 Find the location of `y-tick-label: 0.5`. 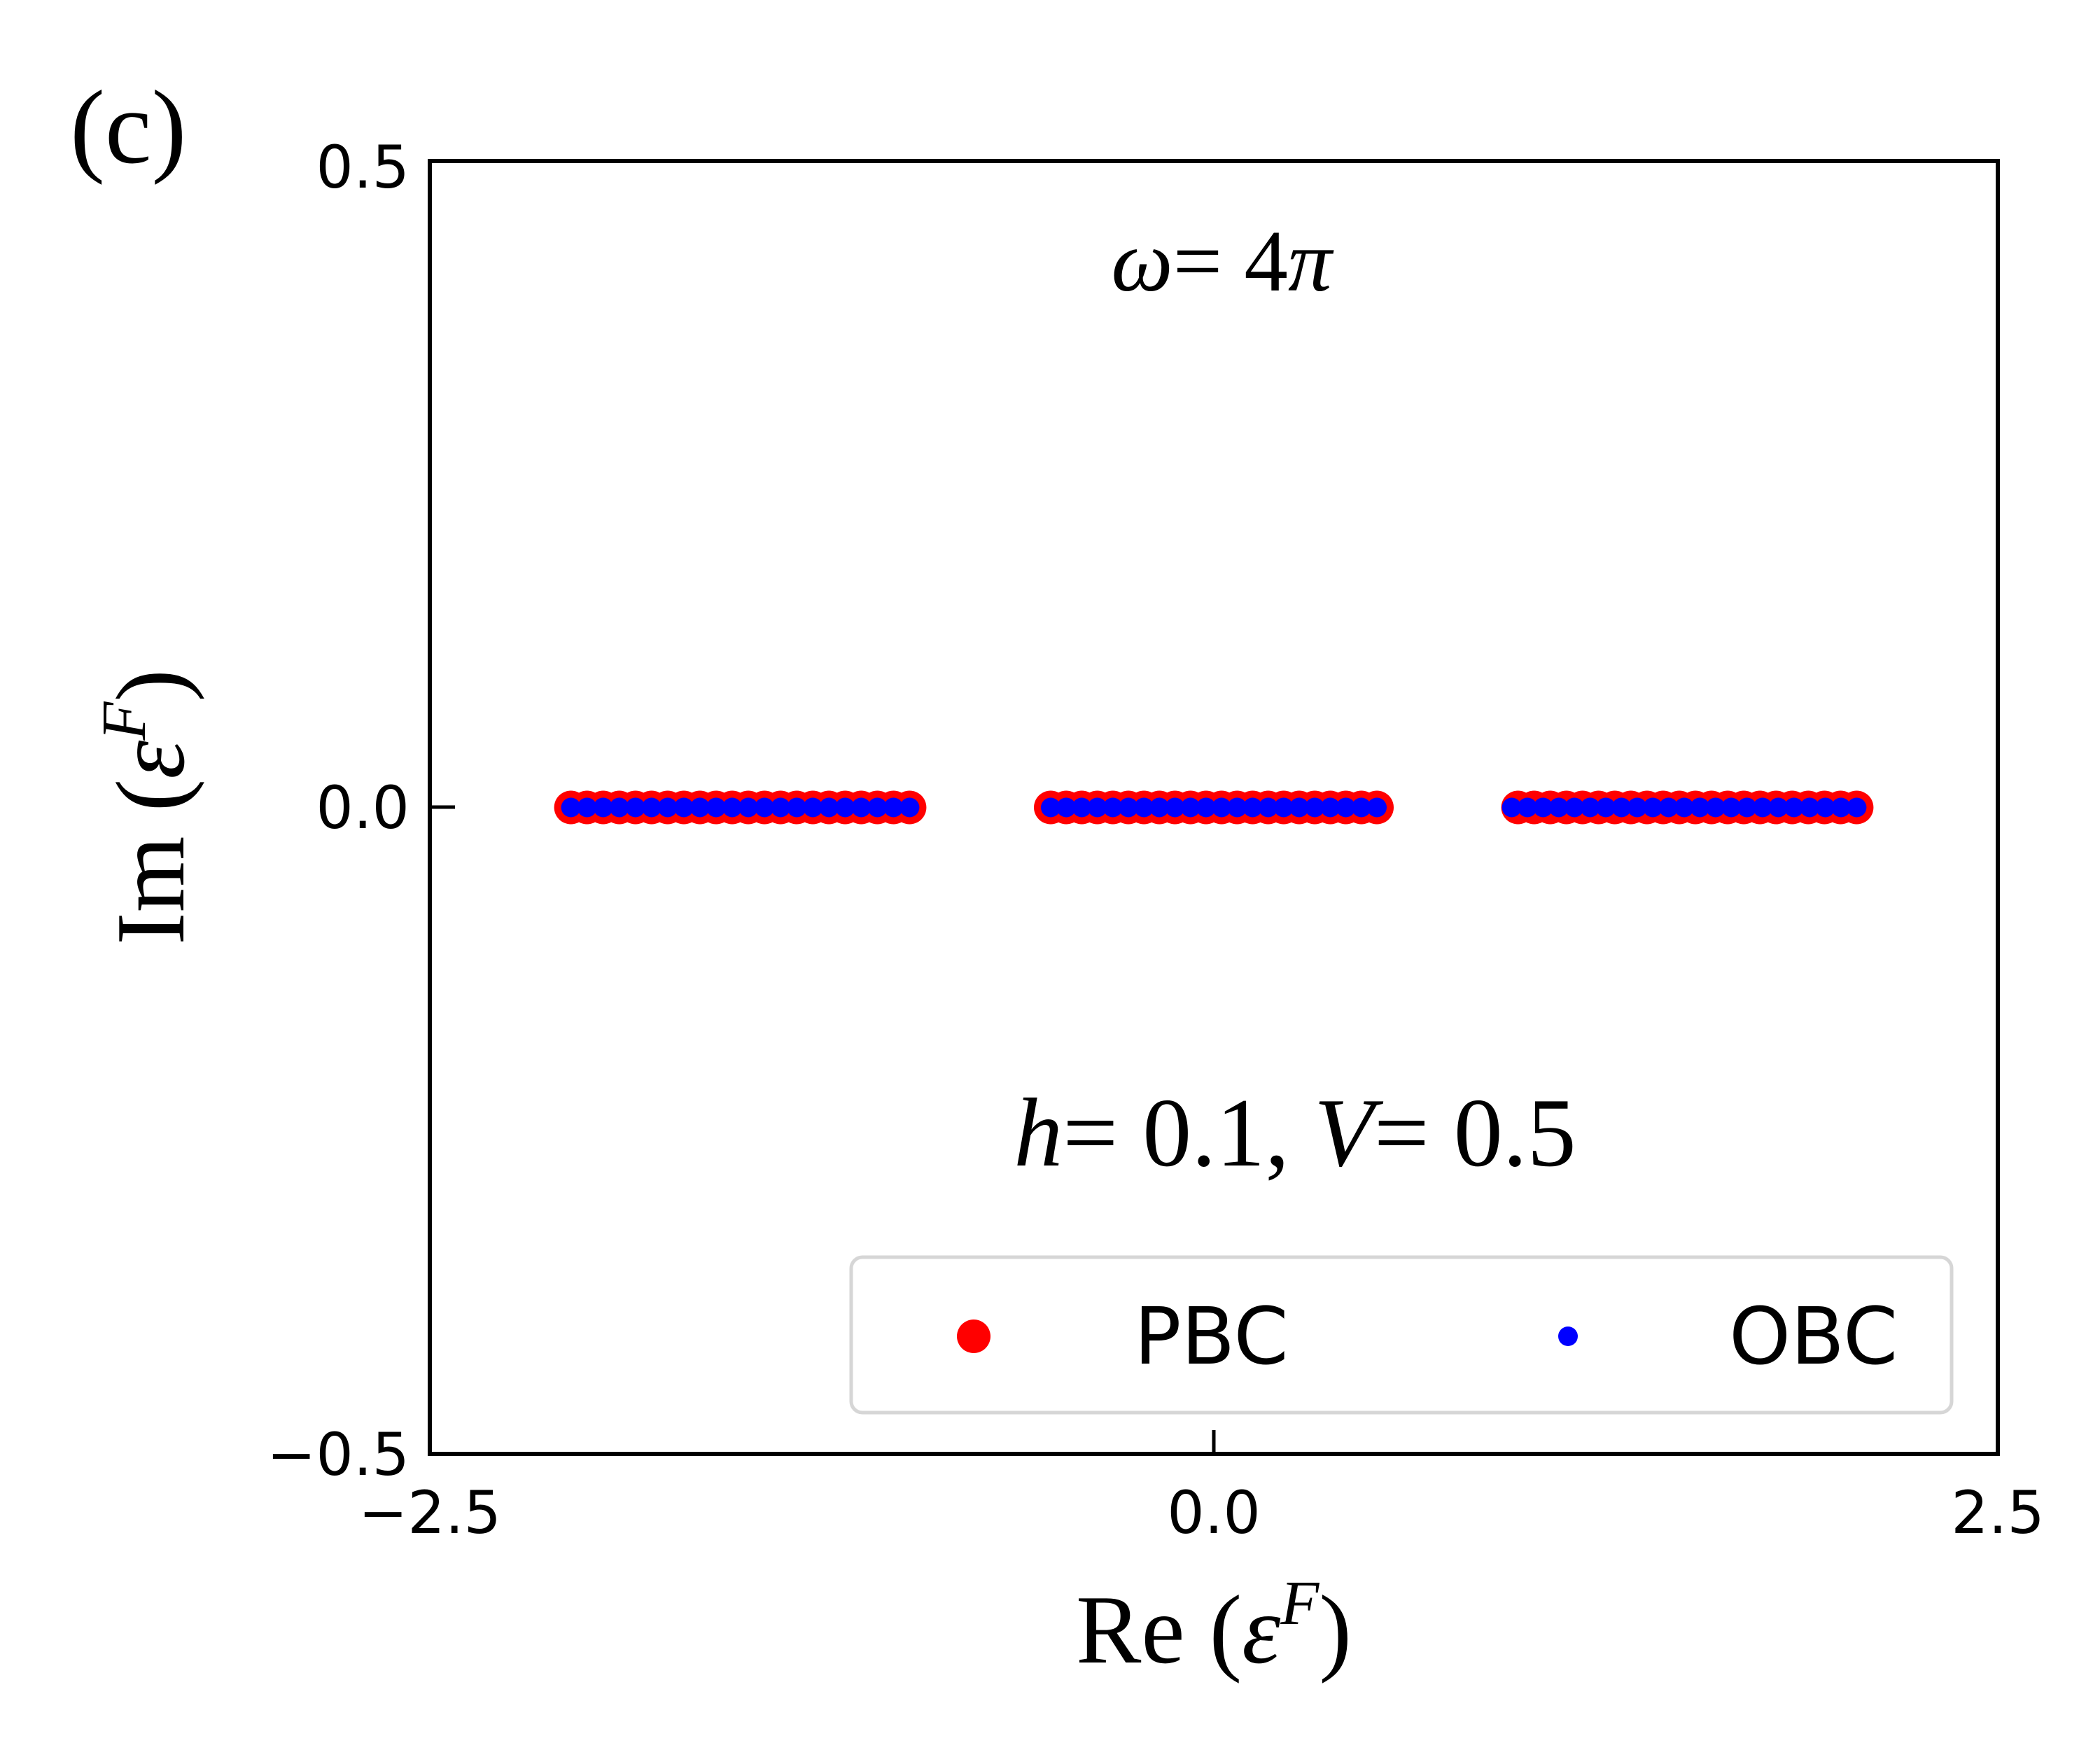

y-tick-label: 0.5 is located at coordinates (363, 167).